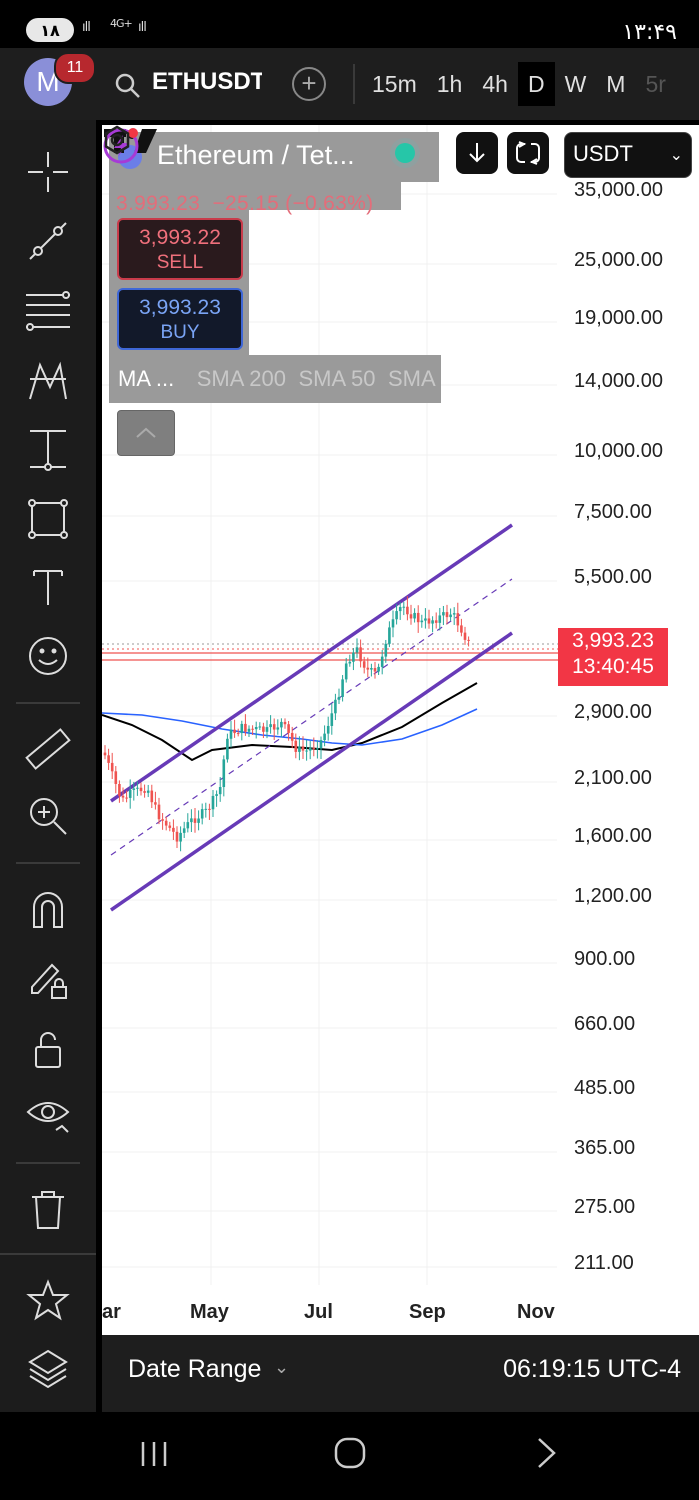  What do you see at coordinates (618, 381) in the screenshot?
I see `price-axis-label: 14,000.00` at bounding box center [618, 381].